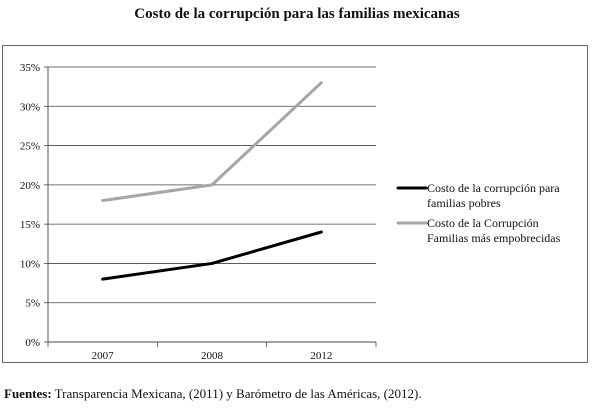  Describe the element at coordinates (494, 238) in the screenshot. I see `legend-label-line: Familias más empobrecidas` at that location.